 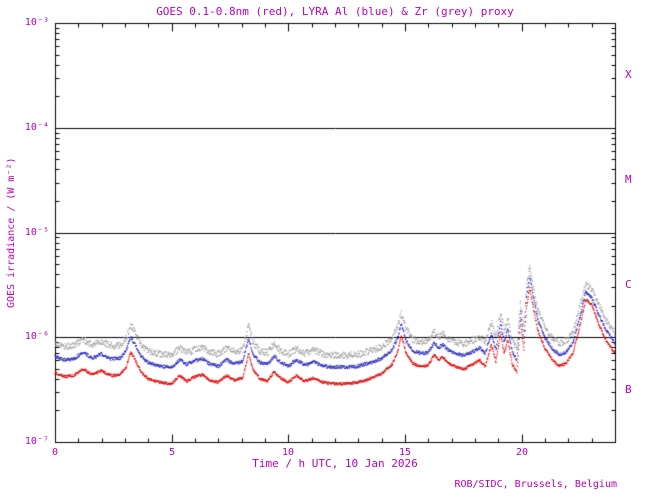 What do you see at coordinates (288, 452) in the screenshot?
I see `x-tick-label: 10` at bounding box center [288, 452].